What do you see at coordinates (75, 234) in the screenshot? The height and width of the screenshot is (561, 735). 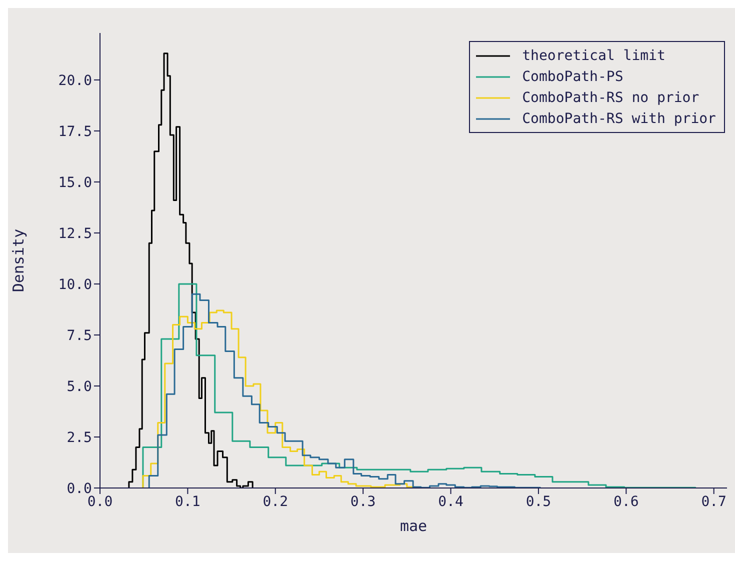 I see `y-tick-label: 12.5` at bounding box center [75, 234].